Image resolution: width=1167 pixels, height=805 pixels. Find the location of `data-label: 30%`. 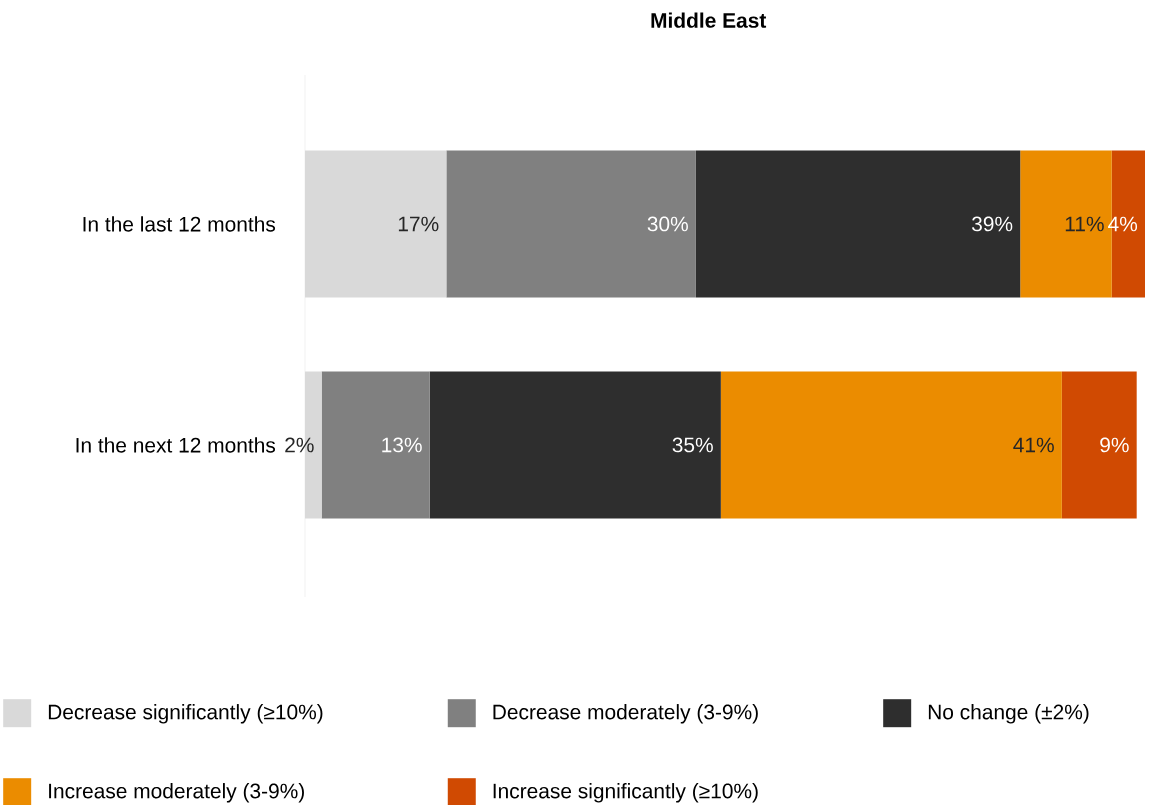

data-label: 30% is located at coordinates (667, 224).